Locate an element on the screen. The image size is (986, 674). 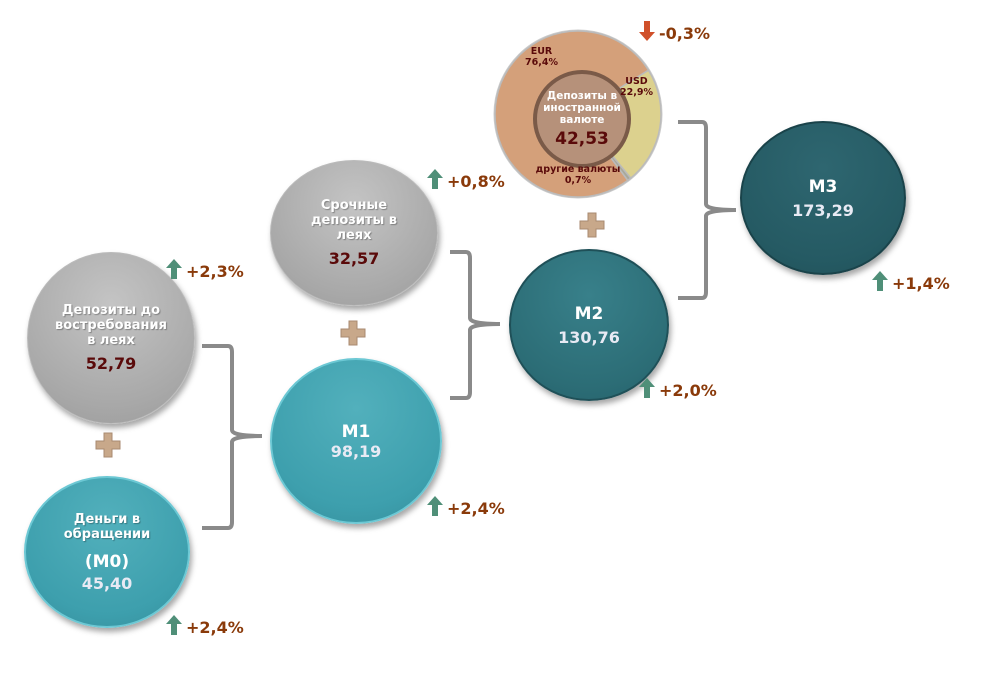
node-label: Депозиты до востребования в леях is located at coordinates (111, 325).